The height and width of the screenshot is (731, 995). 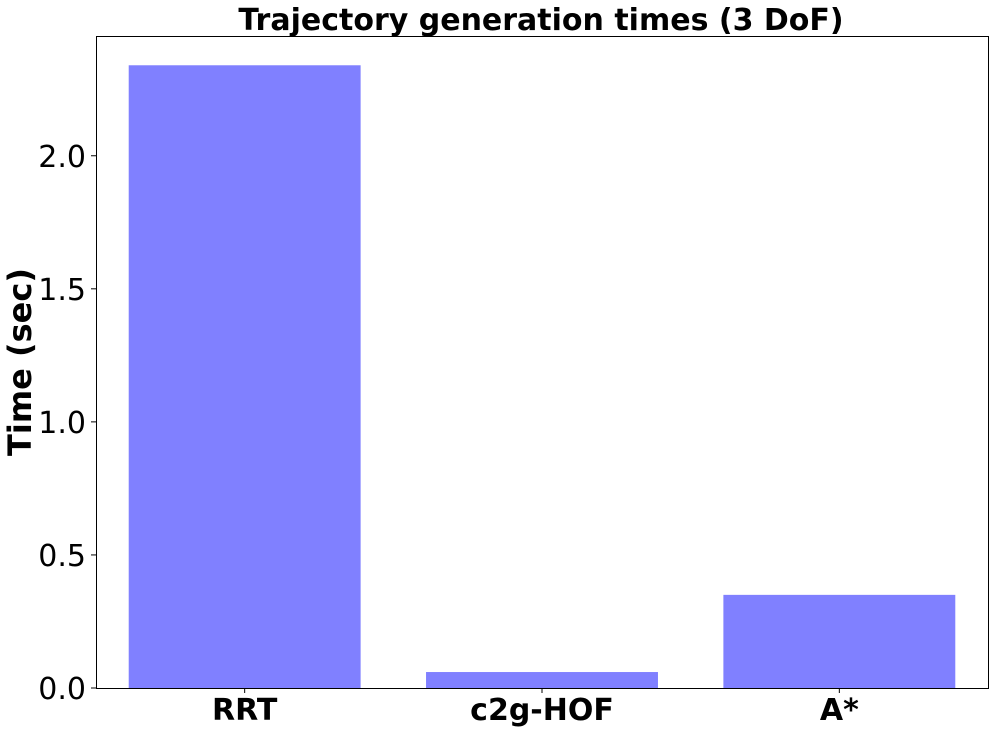 What do you see at coordinates (20, 362) in the screenshot?
I see `y-axis-label: Time (sec)` at bounding box center [20, 362].